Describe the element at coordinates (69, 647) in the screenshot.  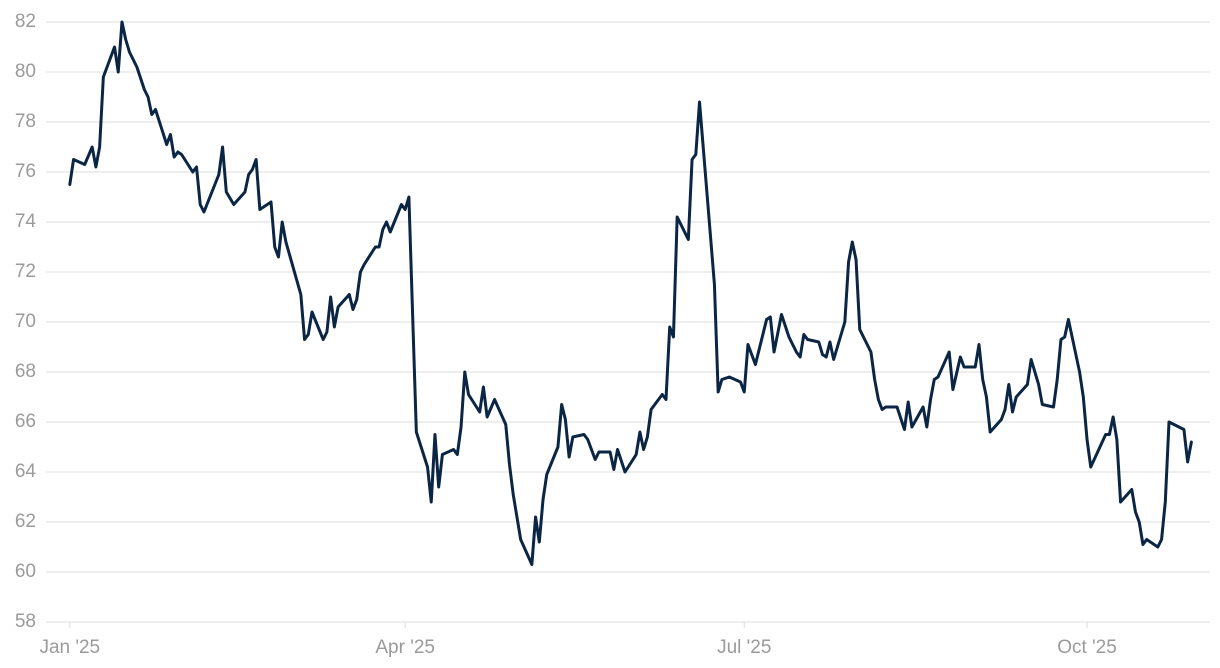
I see `x-tick-label: Jan '25` at that location.